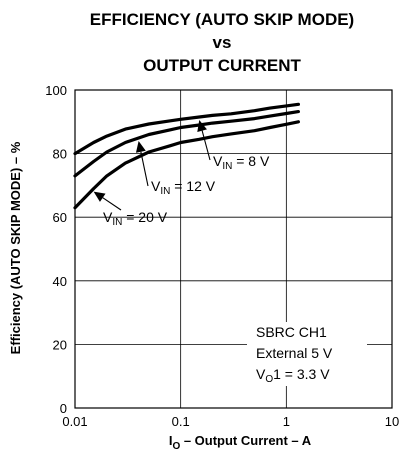 This screenshot has width=403, height=462. I want to click on y-axis-label: Efficiency (AUTO SKIP MODE) – %, so click(15, 247).